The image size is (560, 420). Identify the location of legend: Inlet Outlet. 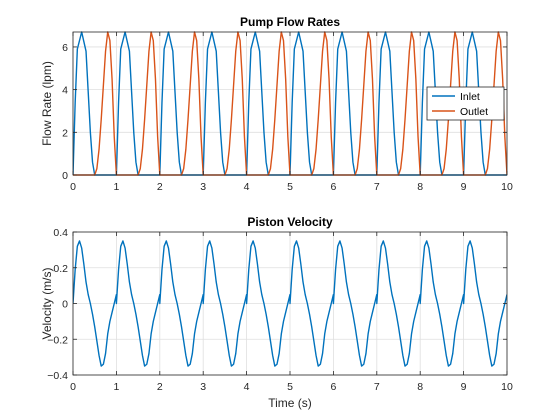
(465, 103).